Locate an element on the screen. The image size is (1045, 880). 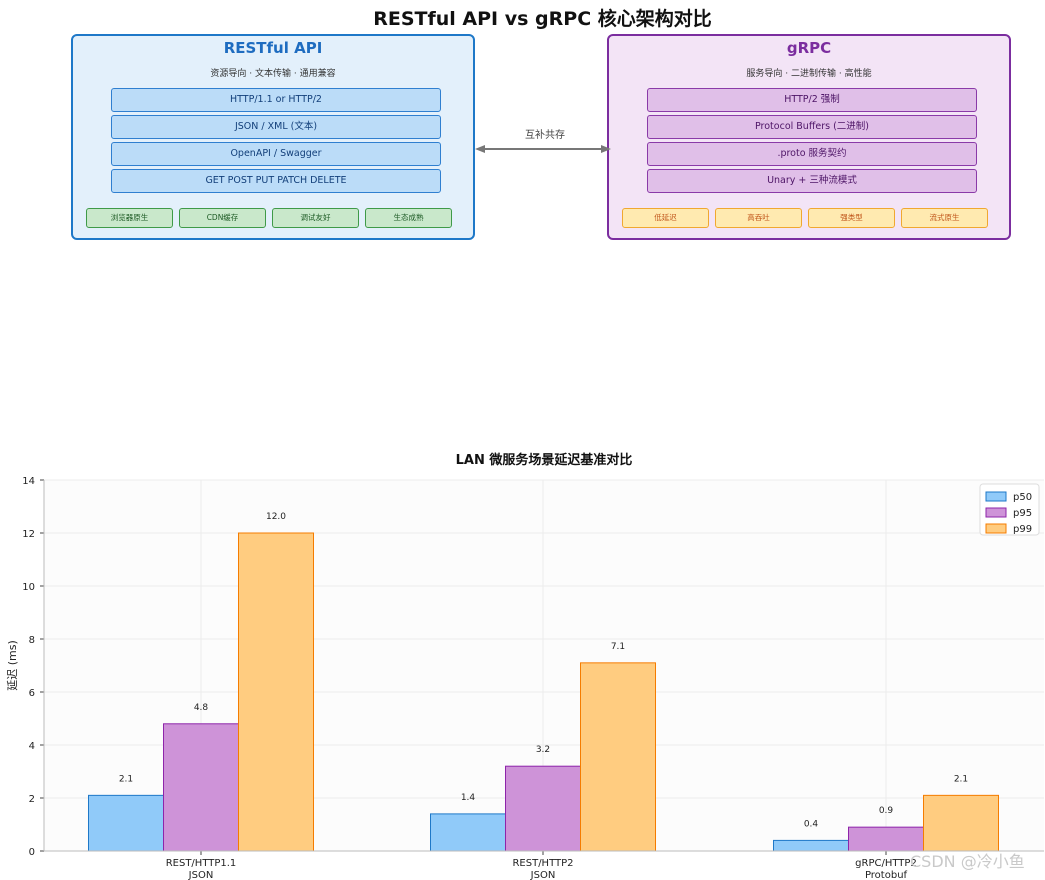
grpc-feature-contract: .proto 服务契约 is located at coordinates (812, 154).